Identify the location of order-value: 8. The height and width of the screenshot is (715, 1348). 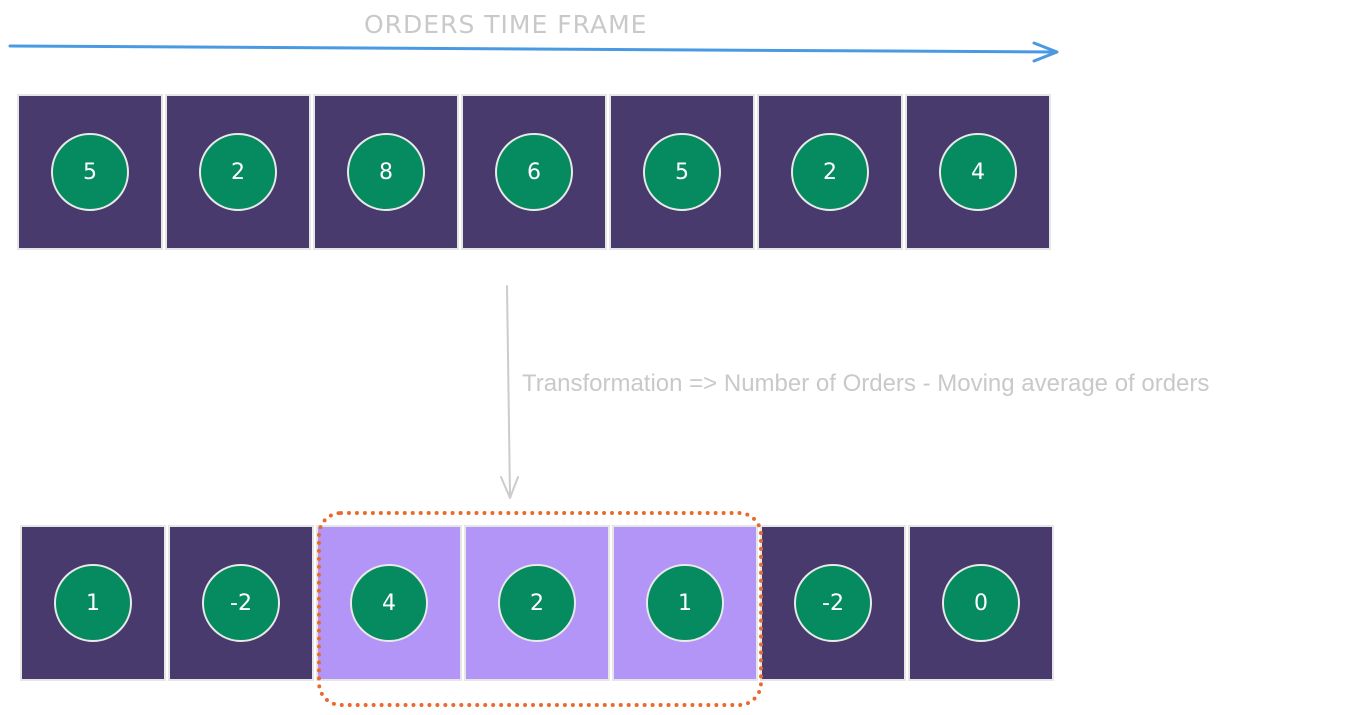
(386, 172).